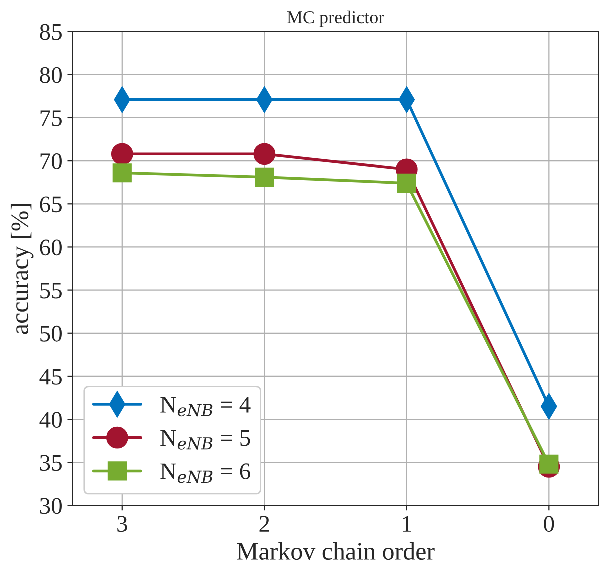  I want to click on y-tick-label: 55, so click(51, 291).